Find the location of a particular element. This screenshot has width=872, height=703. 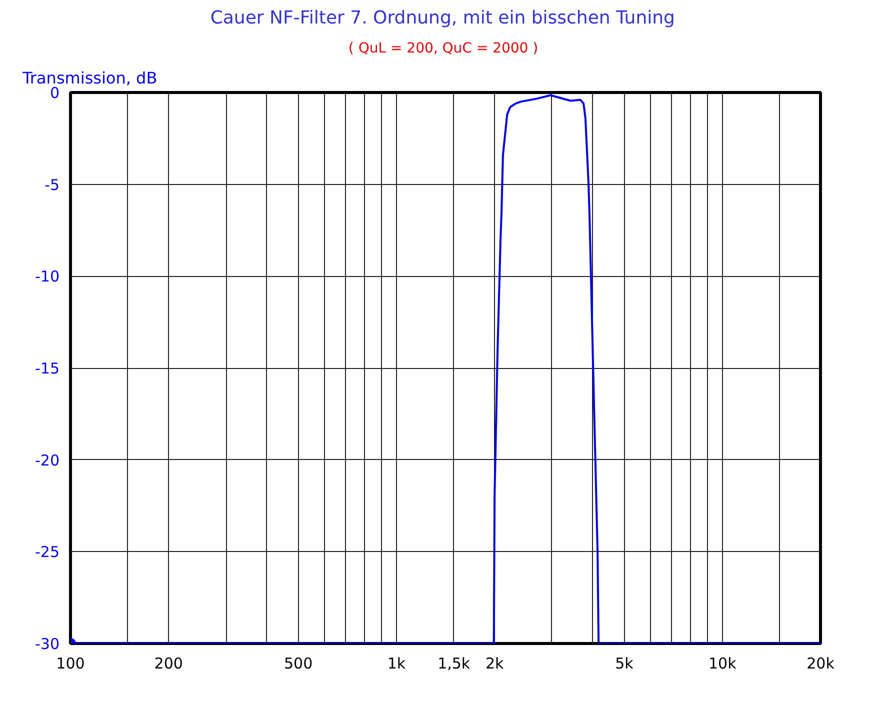

y-tick-label: -25 is located at coordinates (47, 552).